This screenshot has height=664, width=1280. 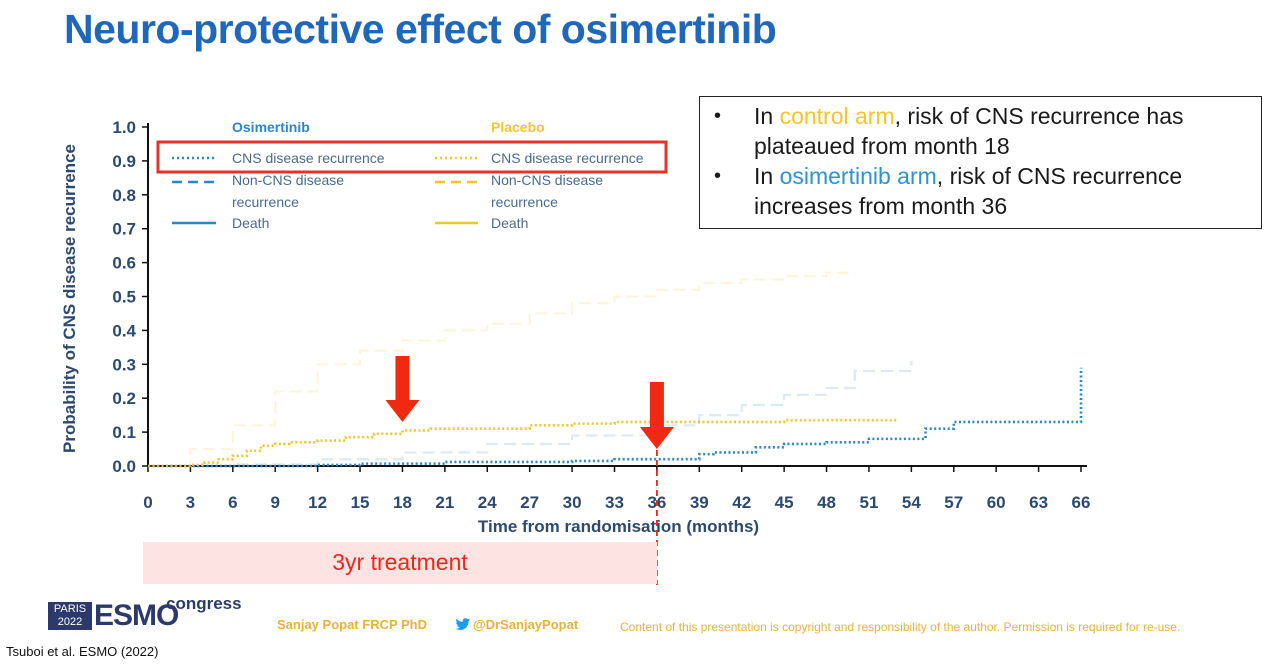 What do you see at coordinates (953, 502) in the screenshot?
I see `x-tick-label: 57` at bounding box center [953, 502].